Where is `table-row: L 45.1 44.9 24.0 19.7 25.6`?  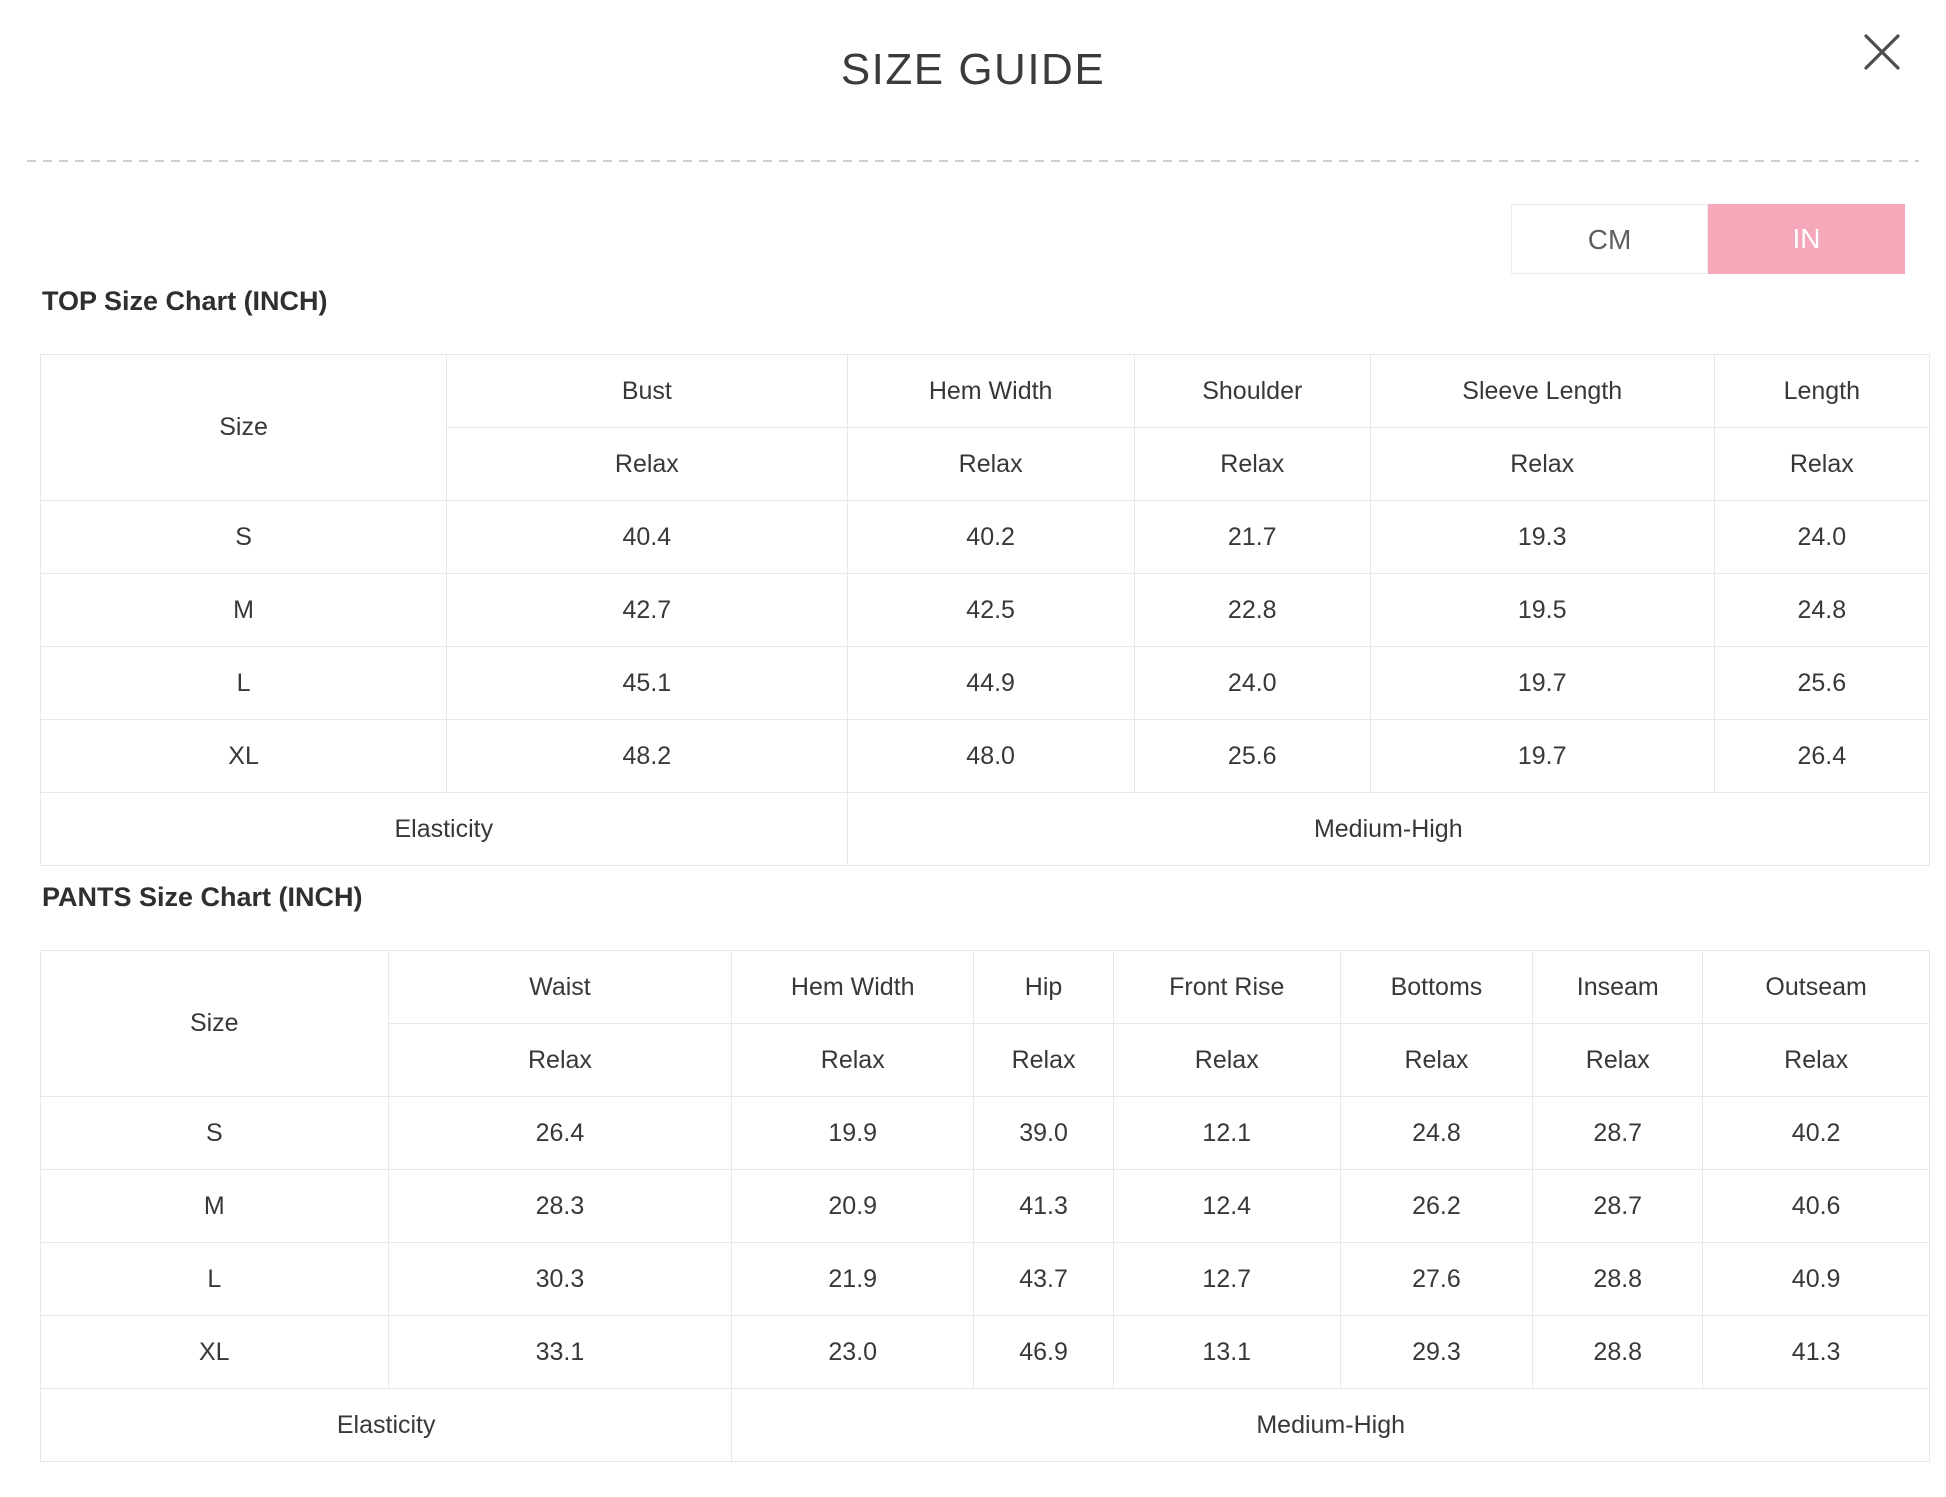 table-row: L 45.1 44.9 24.0 19.7 25.6 is located at coordinates (985, 683).